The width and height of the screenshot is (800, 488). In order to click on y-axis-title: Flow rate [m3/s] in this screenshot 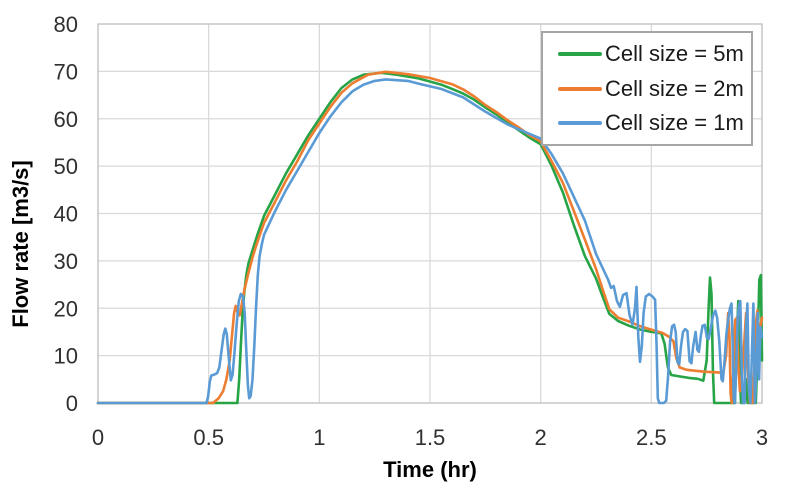, I will do `click(20, 244)`.